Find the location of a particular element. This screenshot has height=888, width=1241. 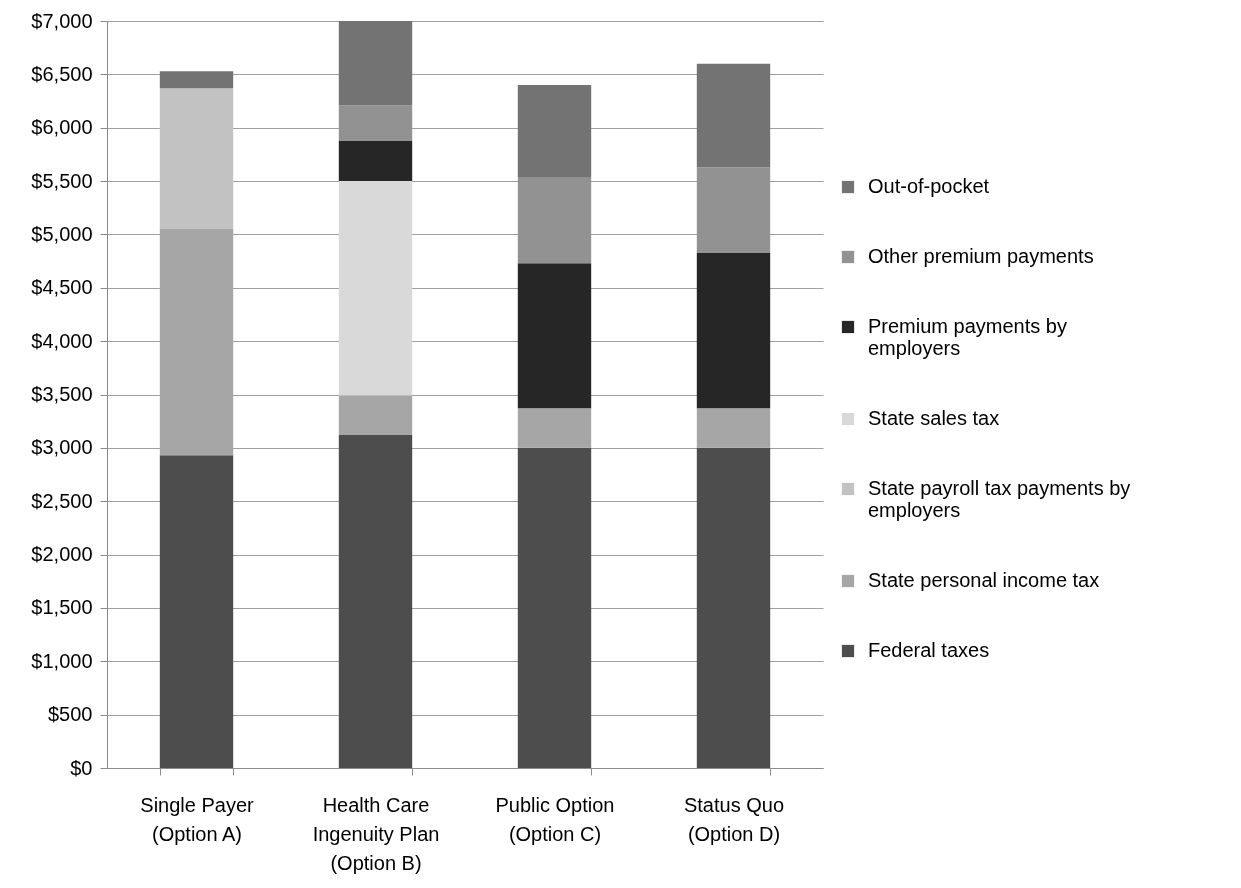

x-tick-label: Single Payer (Option A) is located at coordinates (197, 819).